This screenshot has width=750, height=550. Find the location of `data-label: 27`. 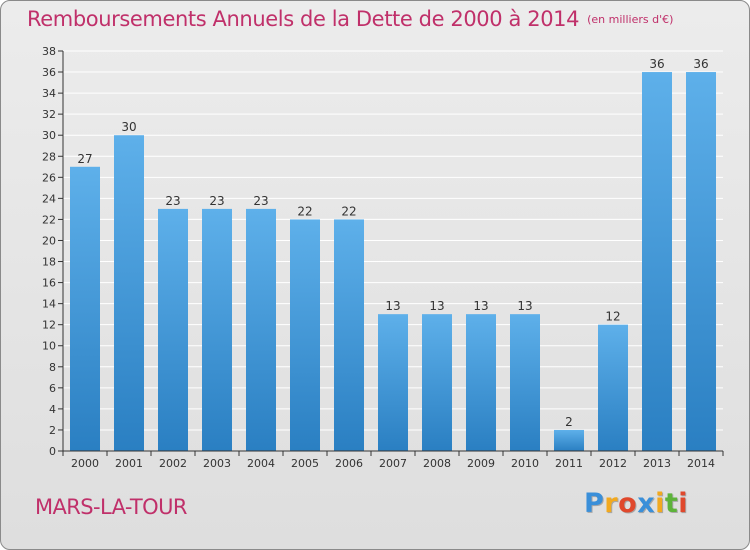

data-label: 27 is located at coordinates (84, 159).